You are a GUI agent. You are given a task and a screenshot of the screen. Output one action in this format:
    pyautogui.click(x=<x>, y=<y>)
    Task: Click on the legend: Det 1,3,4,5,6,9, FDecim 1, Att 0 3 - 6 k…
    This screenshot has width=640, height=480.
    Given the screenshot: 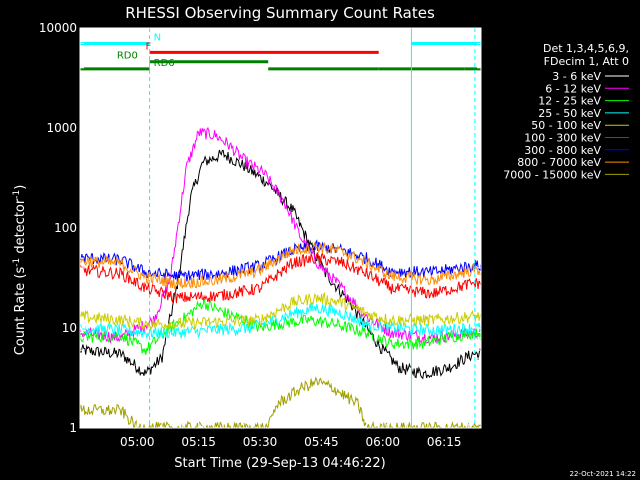 What is the action you would take?
    pyautogui.click(x=566, y=111)
    